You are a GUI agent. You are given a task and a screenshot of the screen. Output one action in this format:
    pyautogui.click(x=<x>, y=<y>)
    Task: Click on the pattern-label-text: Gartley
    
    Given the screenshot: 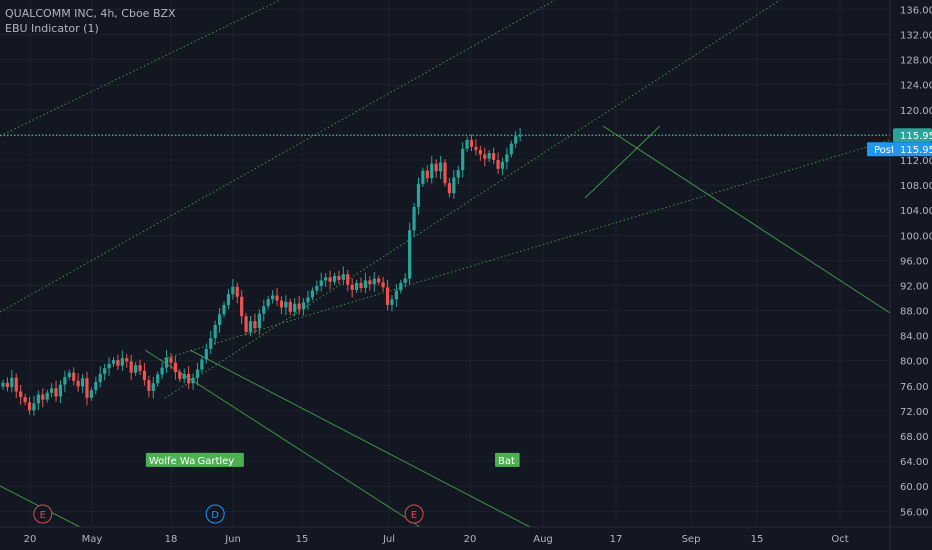 What is the action you would take?
    pyautogui.click(x=215, y=461)
    